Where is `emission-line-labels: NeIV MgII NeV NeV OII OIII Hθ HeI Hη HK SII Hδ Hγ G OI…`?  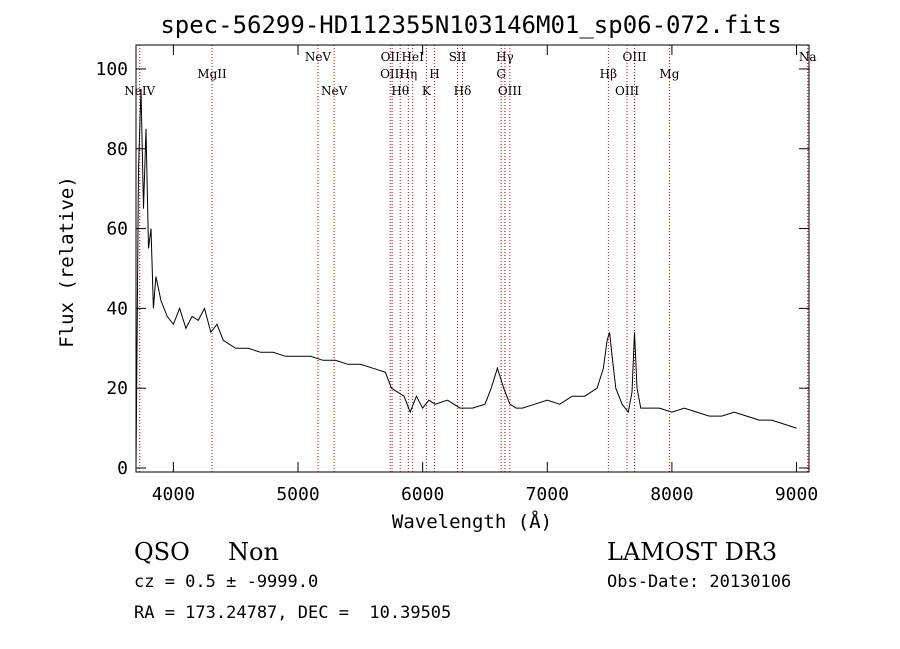 emission-line-labels: NeIV MgII NeV NeV OII OIII Hθ HeI Hη HK SII Hδ Hγ G OI… is located at coordinates (470, 74).